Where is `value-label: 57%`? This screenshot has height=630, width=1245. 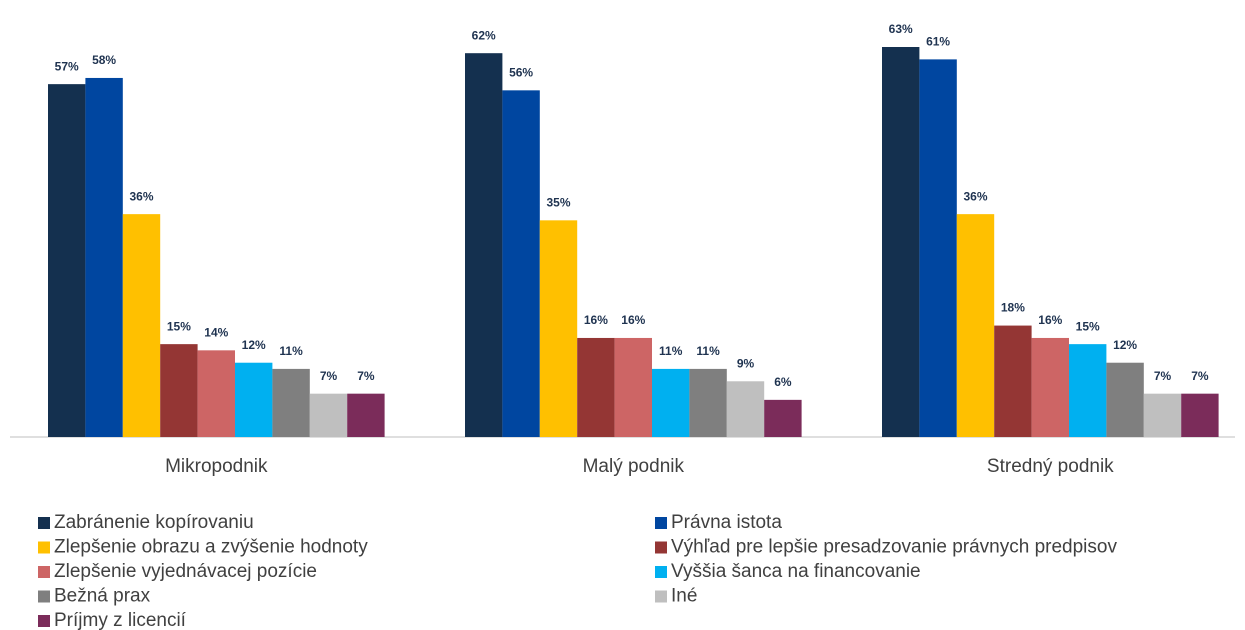 value-label: 57% is located at coordinates (67, 66).